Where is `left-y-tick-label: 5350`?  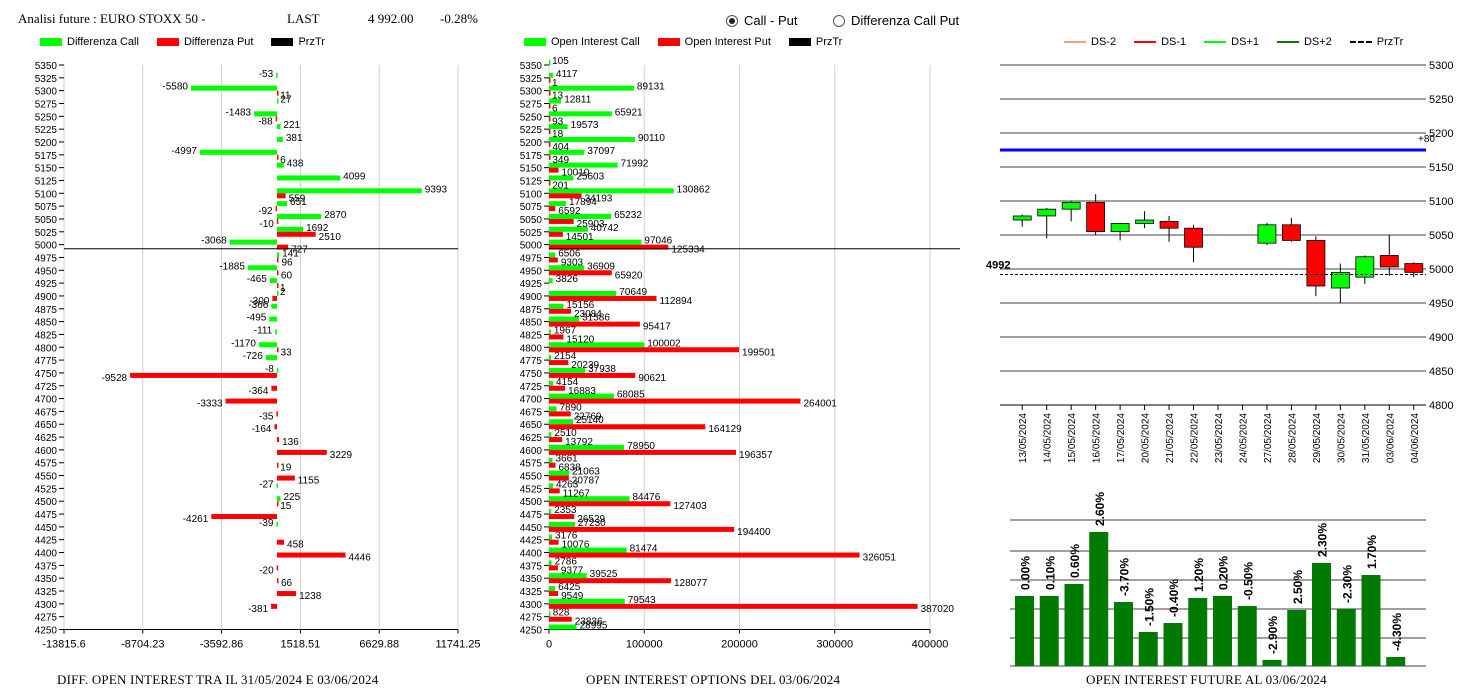 left-y-tick-label: 5350 is located at coordinates (46, 66).